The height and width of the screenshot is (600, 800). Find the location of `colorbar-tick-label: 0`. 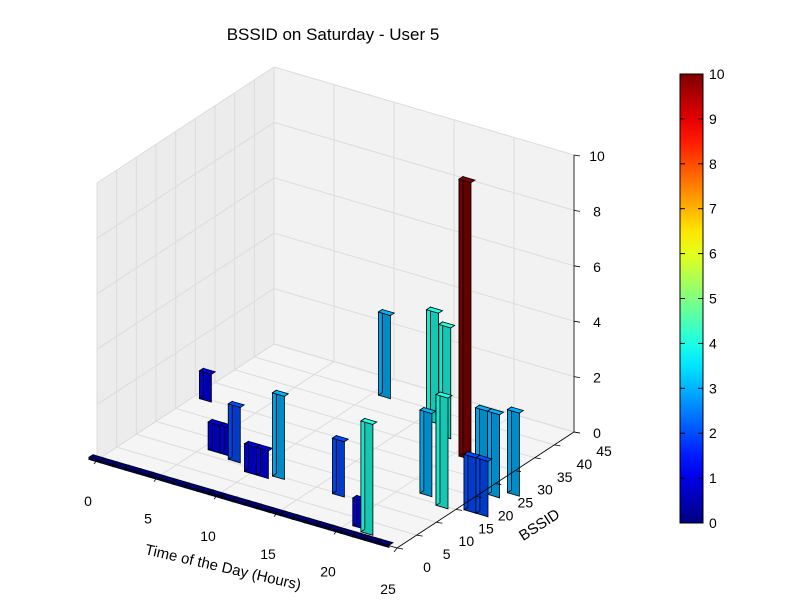

colorbar-tick-label: 0 is located at coordinates (713, 523).